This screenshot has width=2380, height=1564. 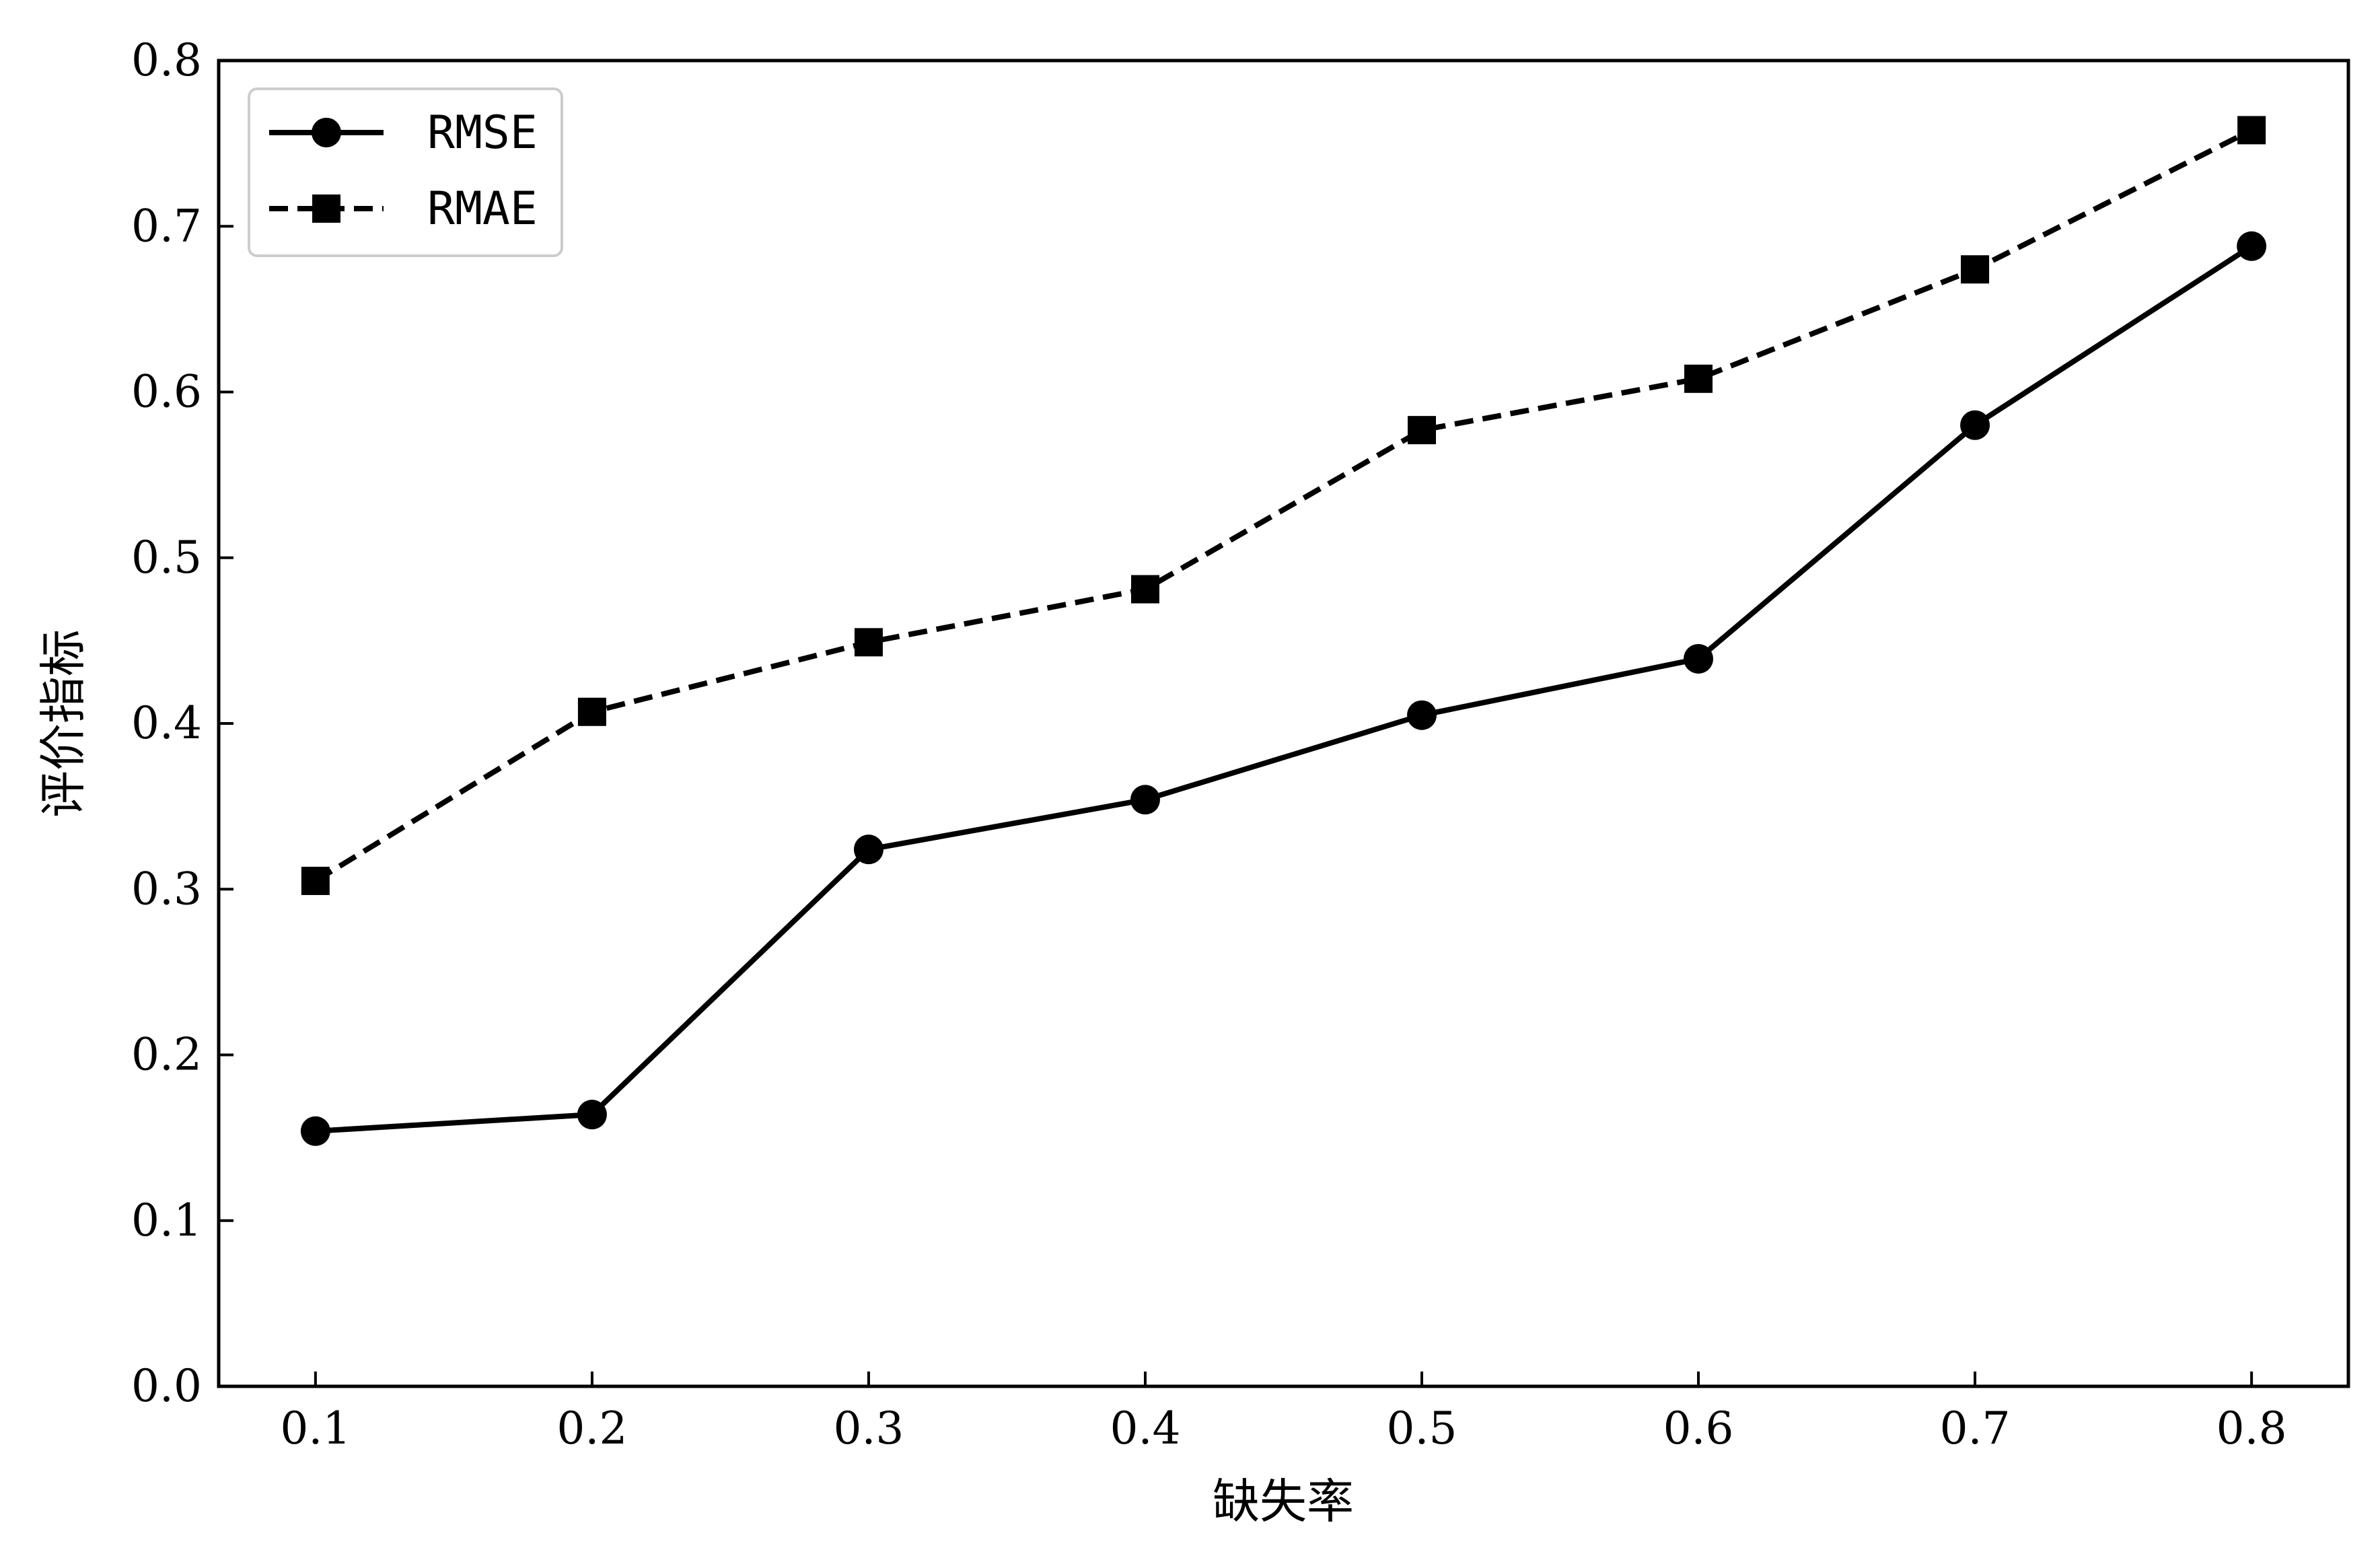 I want to click on x-tick-label: 0.4, so click(x=1145, y=1428).